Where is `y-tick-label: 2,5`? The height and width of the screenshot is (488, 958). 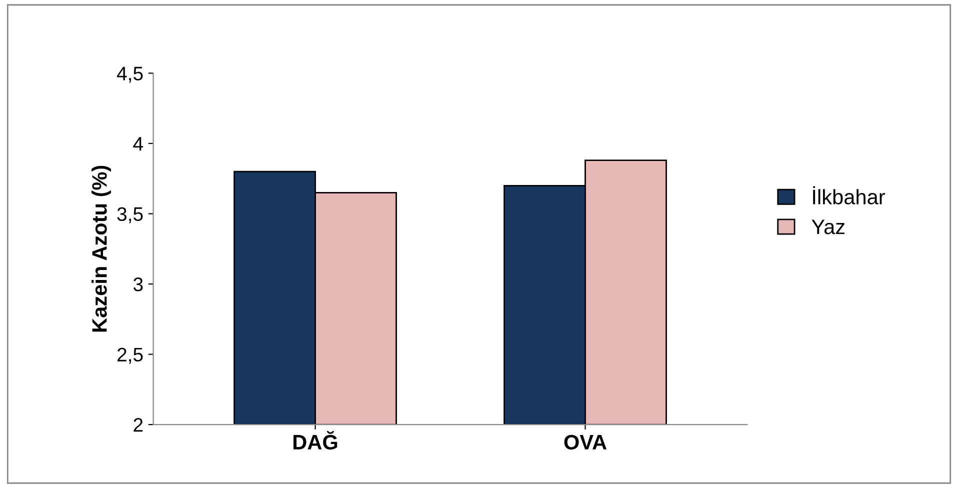
y-tick-label: 2,5 is located at coordinates (130, 356).